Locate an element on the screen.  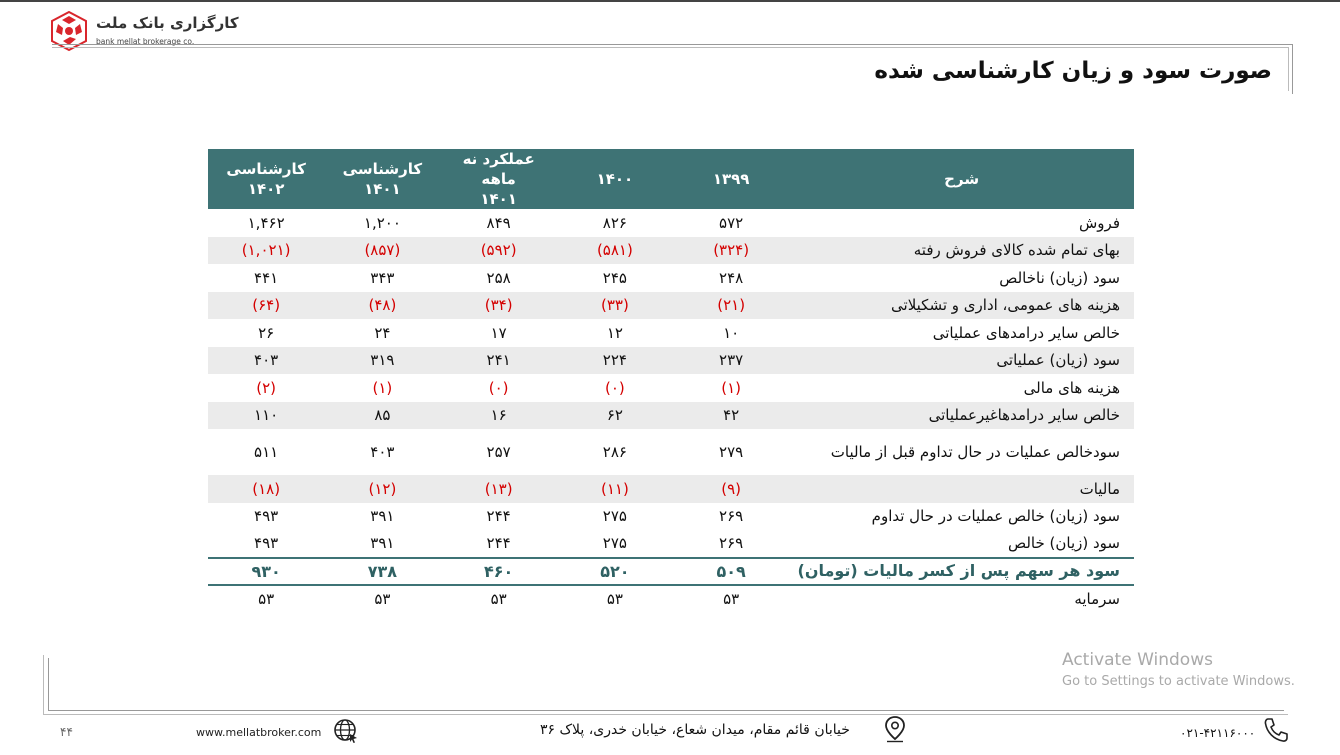
header-frame-line is located at coordinates (672, 44).